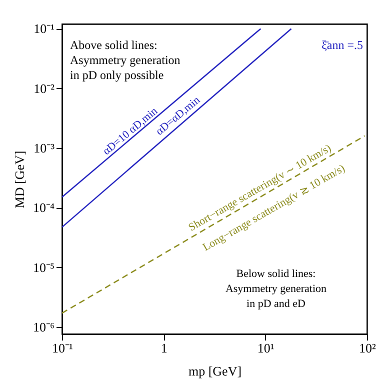 Image resolution: width=379 pixels, height=387 pixels. What do you see at coordinates (215, 371) in the screenshot?
I see `x-axis-title: mp [GeV]` at bounding box center [215, 371].